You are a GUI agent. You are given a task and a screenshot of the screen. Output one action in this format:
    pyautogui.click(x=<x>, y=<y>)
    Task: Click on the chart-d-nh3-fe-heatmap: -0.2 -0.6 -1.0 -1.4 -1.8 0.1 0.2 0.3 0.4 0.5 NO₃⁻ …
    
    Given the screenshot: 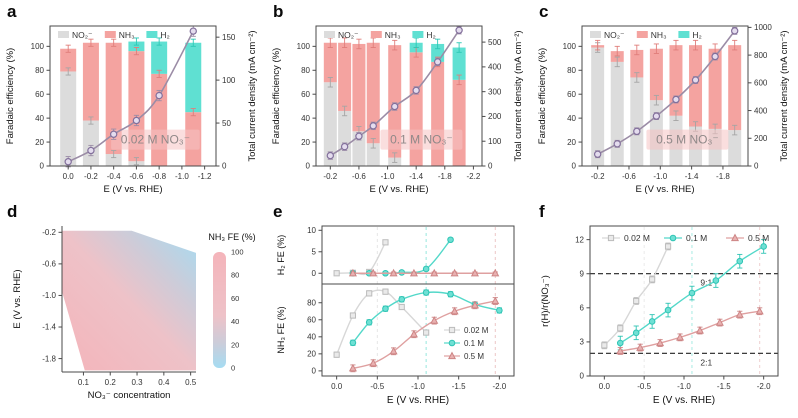 What is the action you would take?
    pyautogui.click(x=134, y=313)
    